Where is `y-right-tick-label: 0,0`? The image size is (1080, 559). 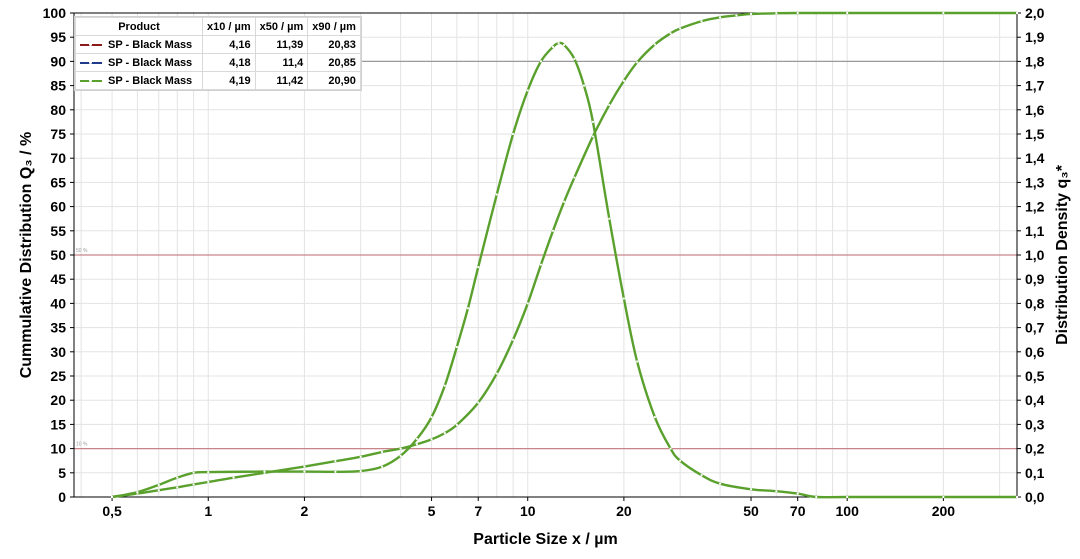
y-right-tick-label: 0,0 is located at coordinates (1035, 497).